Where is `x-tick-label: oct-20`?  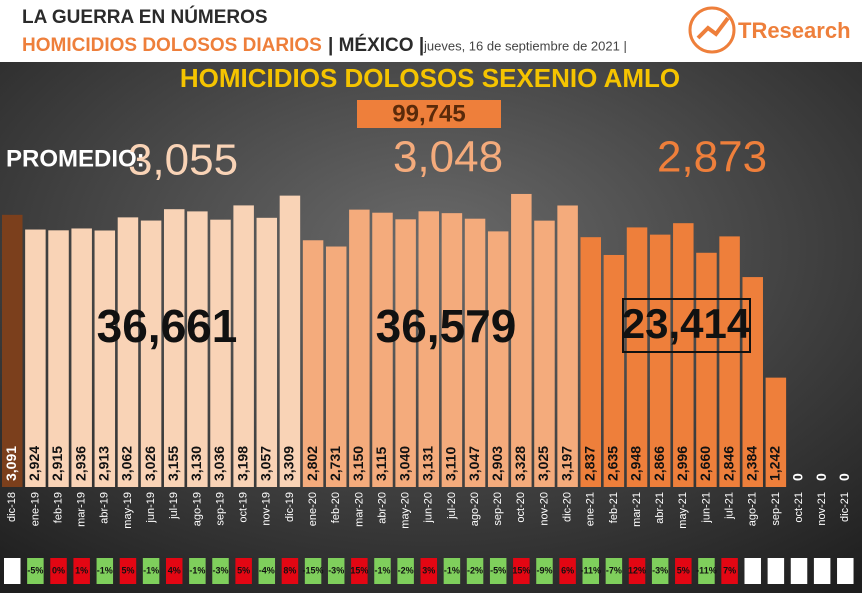 x-tick-label: oct-20 is located at coordinates (521, 507).